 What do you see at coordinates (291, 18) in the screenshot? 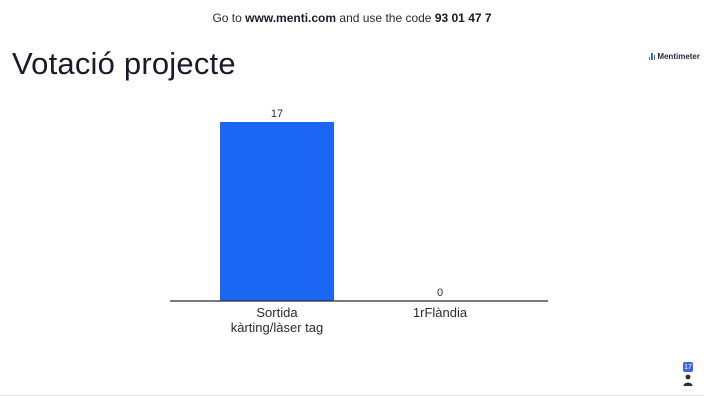
I see `join-url: www.menti.com` at bounding box center [291, 18].